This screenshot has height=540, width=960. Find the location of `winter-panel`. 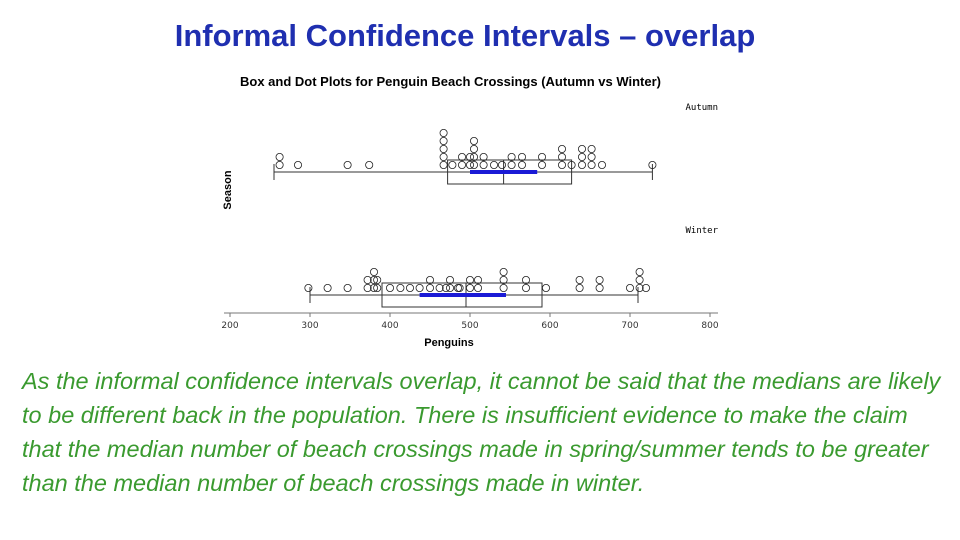

winter-panel is located at coordinates (477, 287).